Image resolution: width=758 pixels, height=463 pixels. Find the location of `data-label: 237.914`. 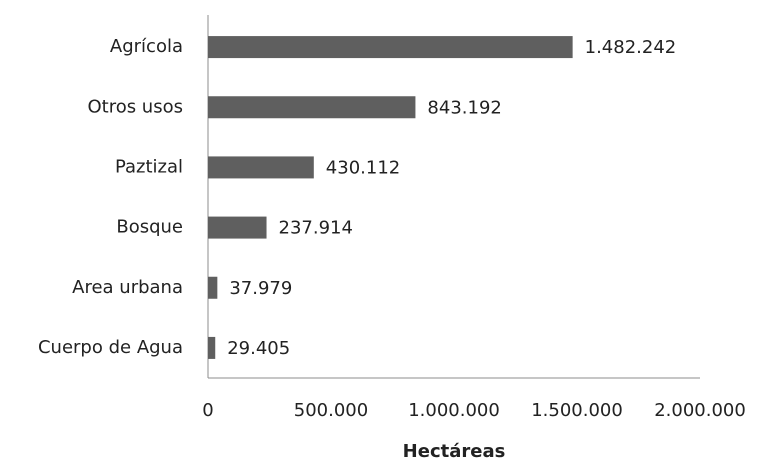

data-label: 237.914 is located at coordinates (316, 228).